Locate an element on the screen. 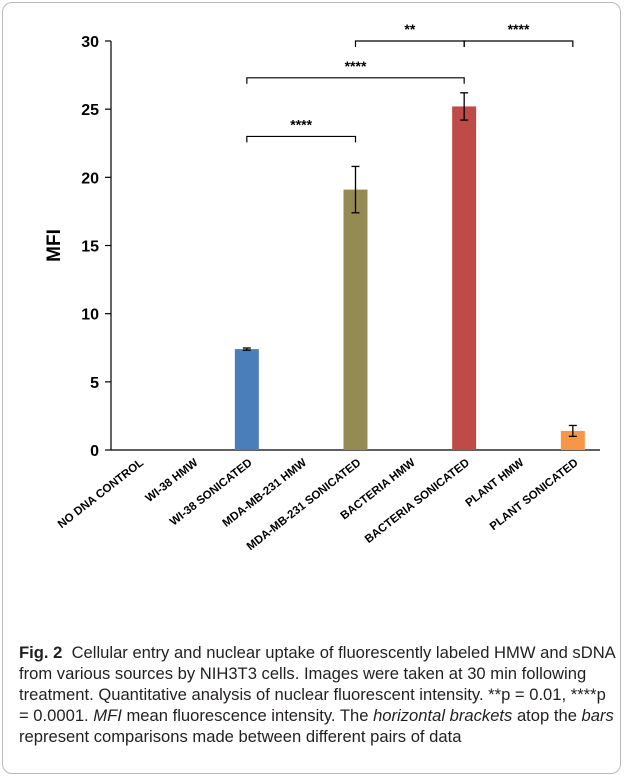 The image size is (625, 778). x-tick-label: NO DNA CONTROL is located at coordinates (101, 494).